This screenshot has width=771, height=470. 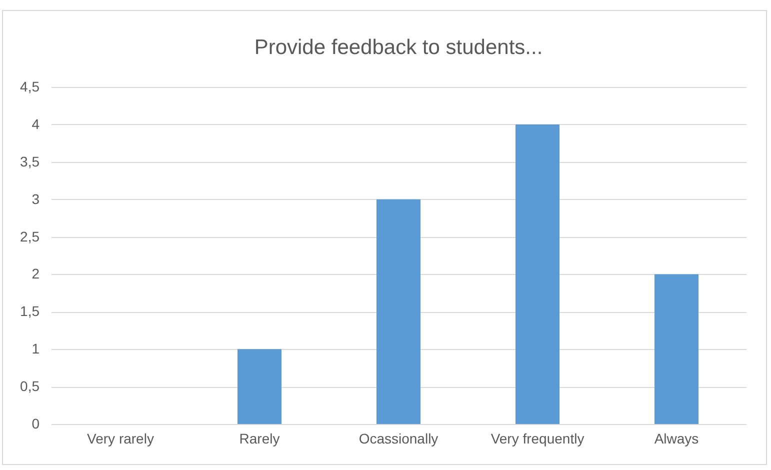 What do you see at coordinates (398, 438) in the screenshot?
I see `x-tick-label: Ocassionally` at bounding box center [398, 438].